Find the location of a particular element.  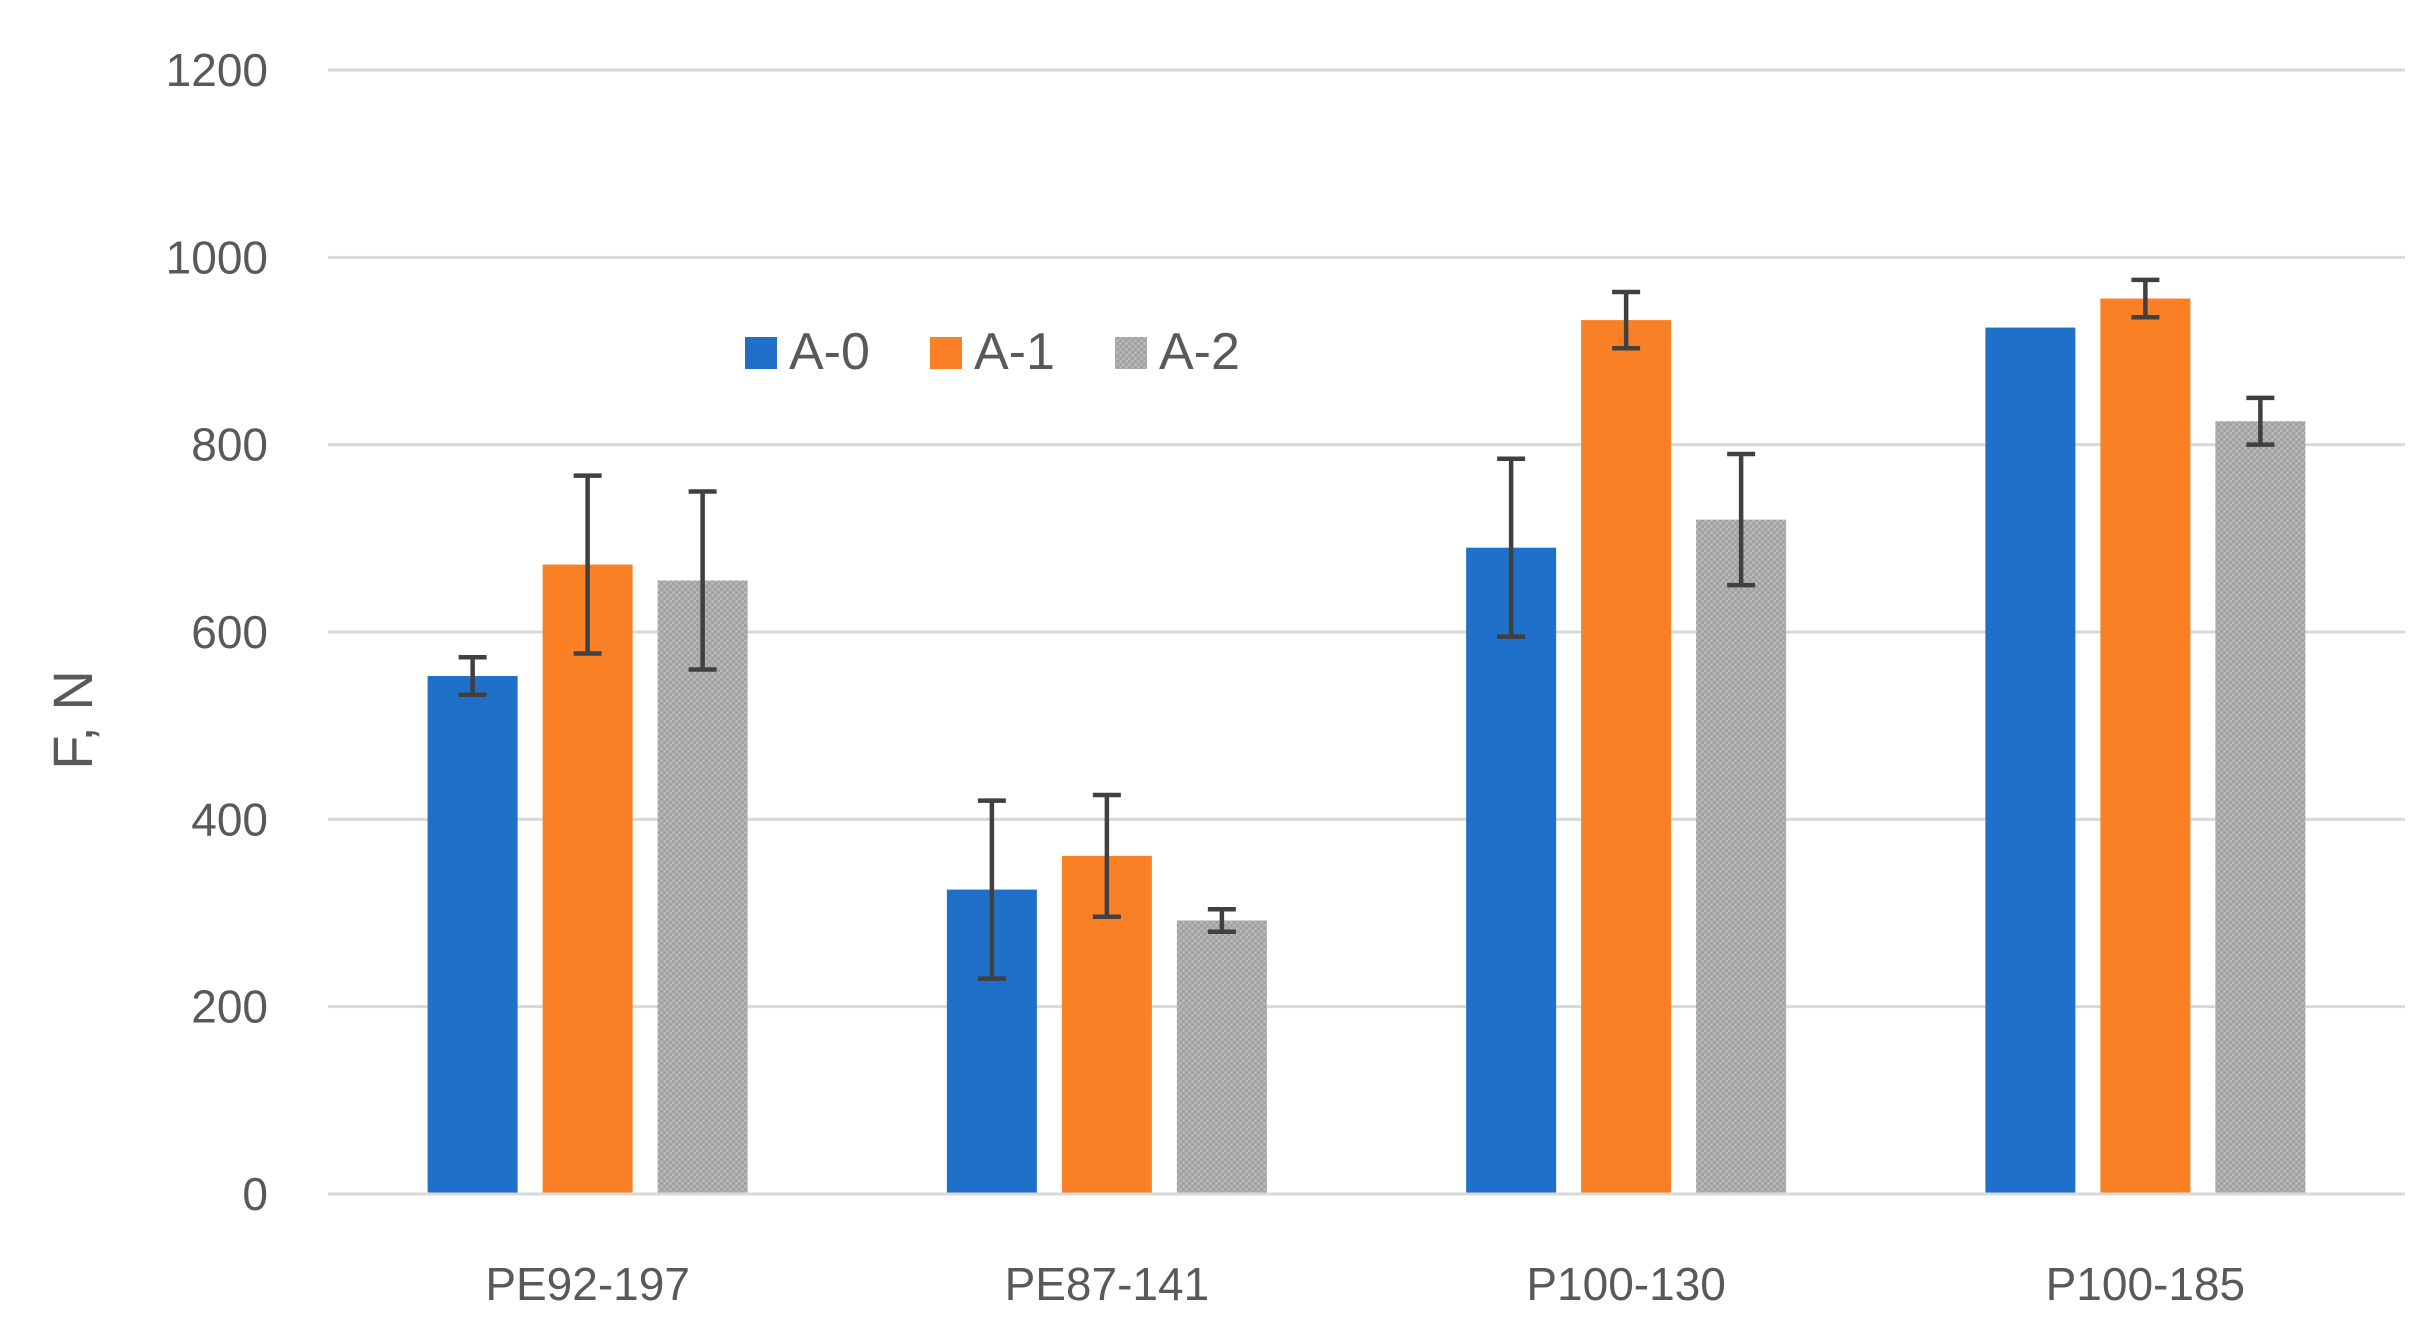

legend-item-a-1: A-1 is located at coordinates (992, 352).